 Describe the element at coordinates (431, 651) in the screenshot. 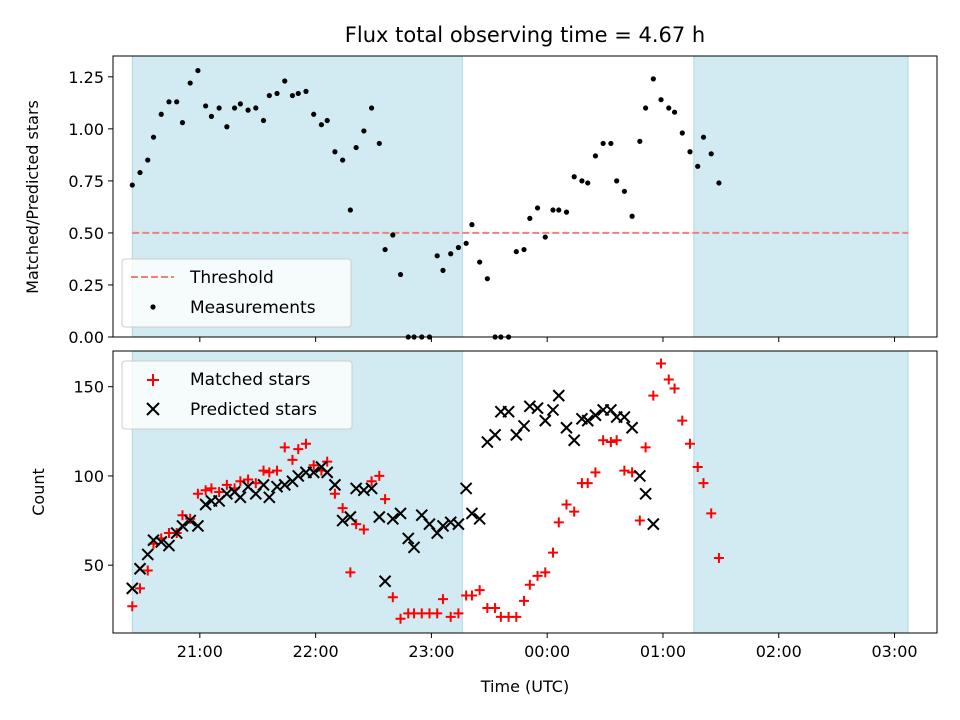

I see `x-tick-label: 23:00` at that location.